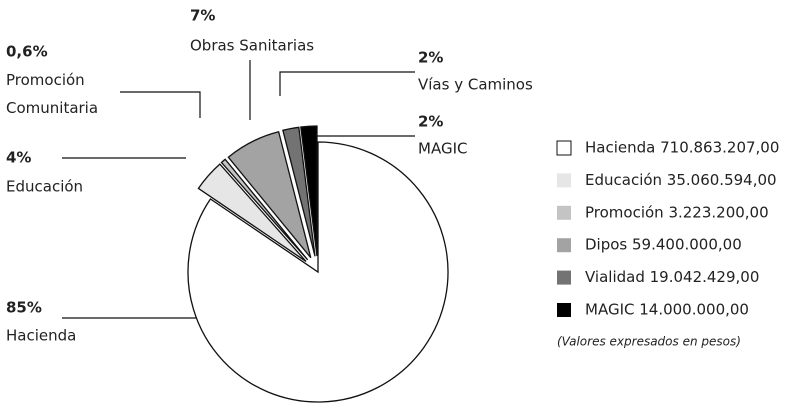  I want to click on value-label: 0,6%, so click(27, 52).